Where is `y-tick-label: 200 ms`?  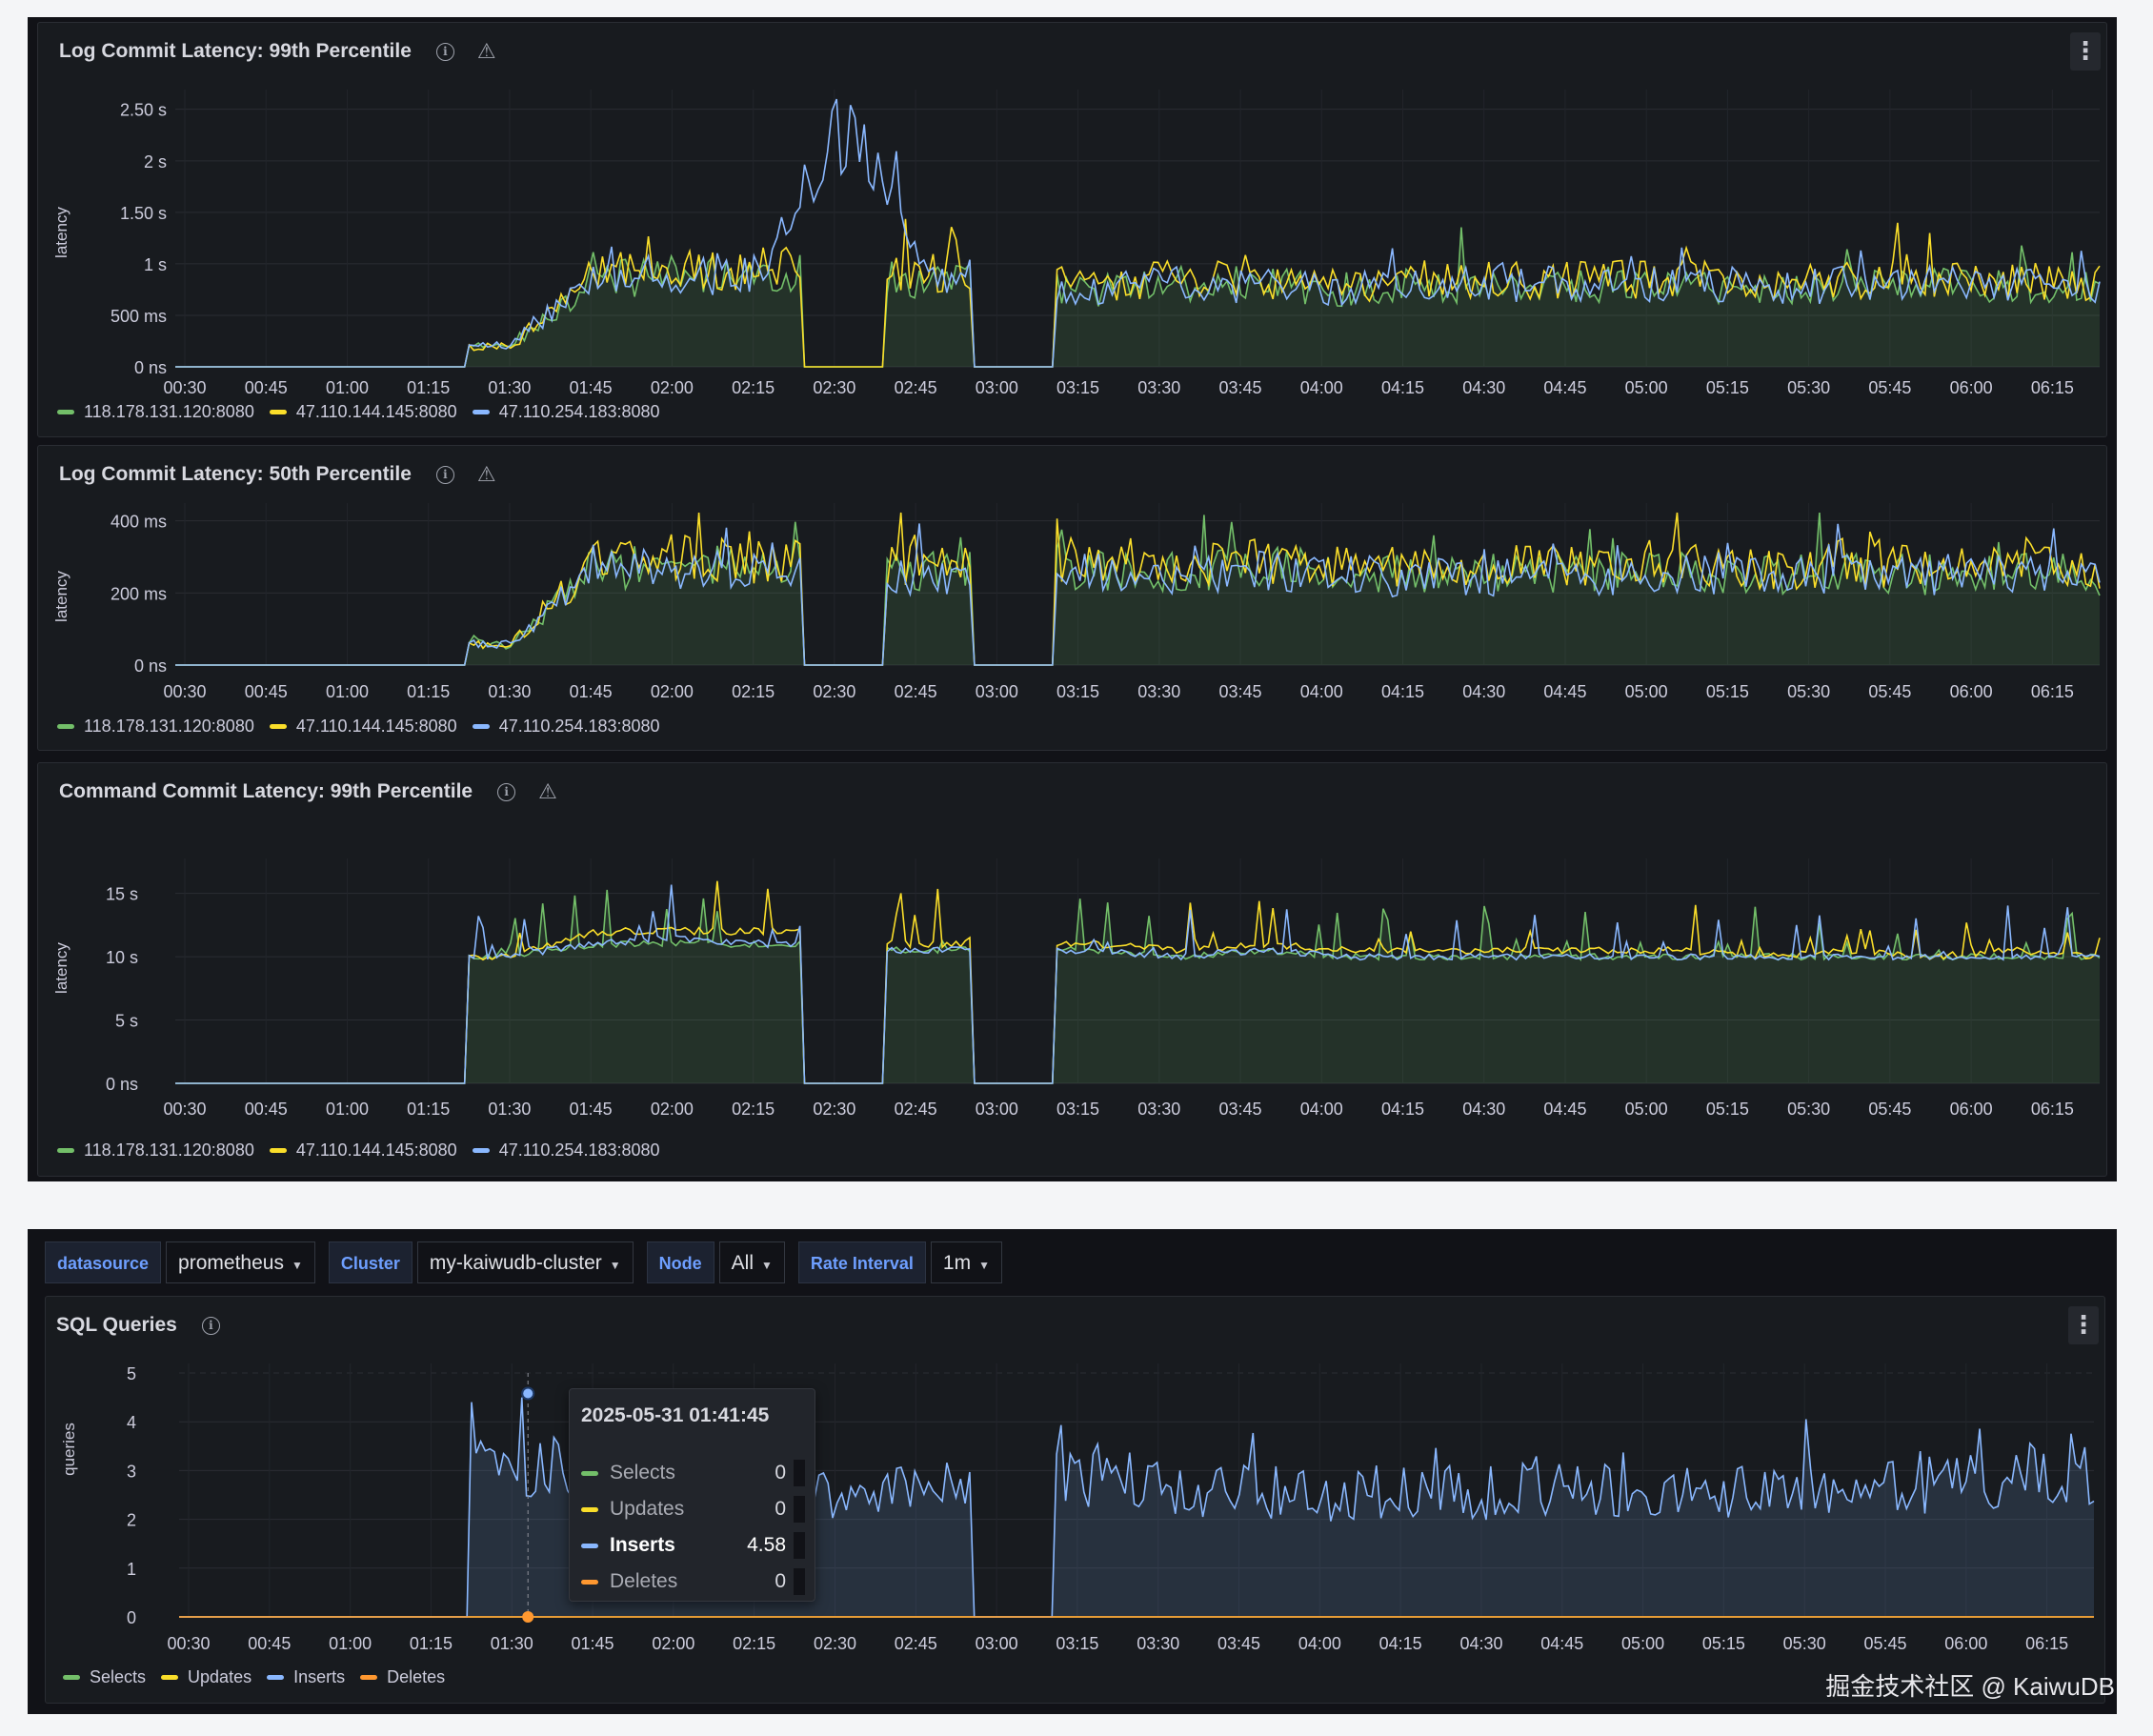
y-tick-label: 200 ms is located at coordinates (139, 593).